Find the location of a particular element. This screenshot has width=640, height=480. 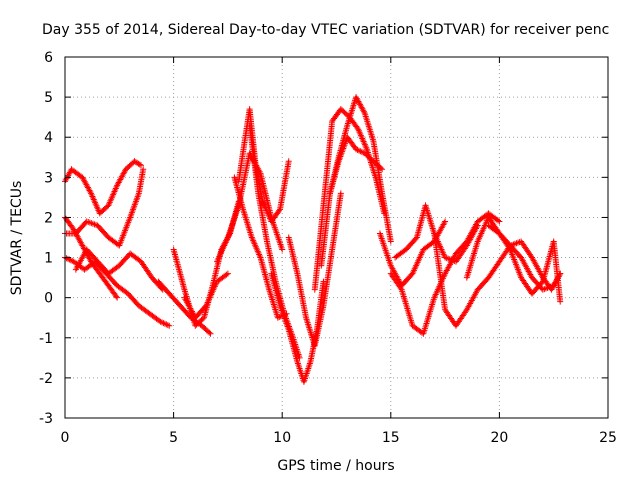

x-tick-label: 25 is located at coordinates (608, 438).